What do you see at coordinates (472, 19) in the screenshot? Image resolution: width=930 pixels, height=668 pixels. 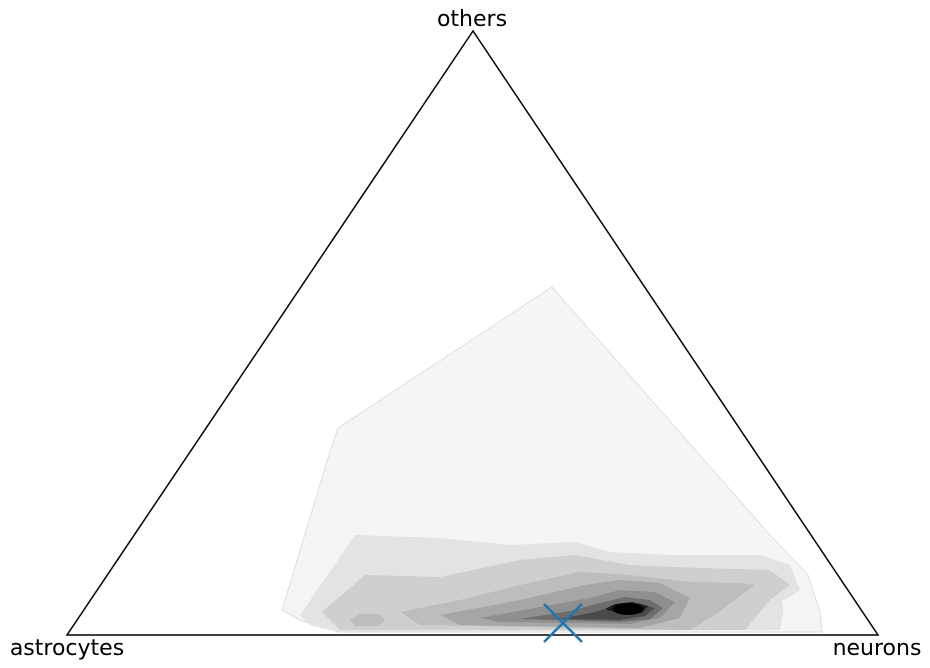 I see `vertex-label-top: others` at bounding box center [472, 19].